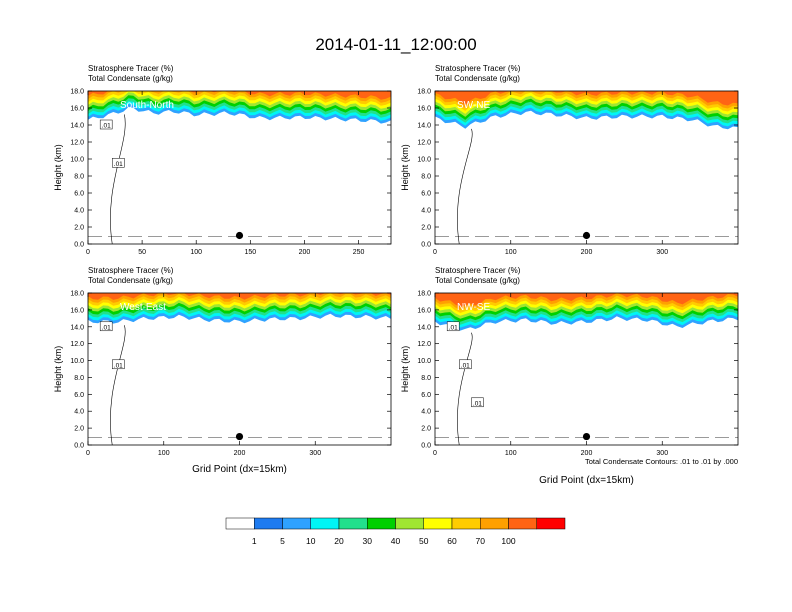 This screenshot has width=792, height=612. Describe the element at coordinates (481, 541) in the screenshot. I see `colorbar-label: 70` at that location.